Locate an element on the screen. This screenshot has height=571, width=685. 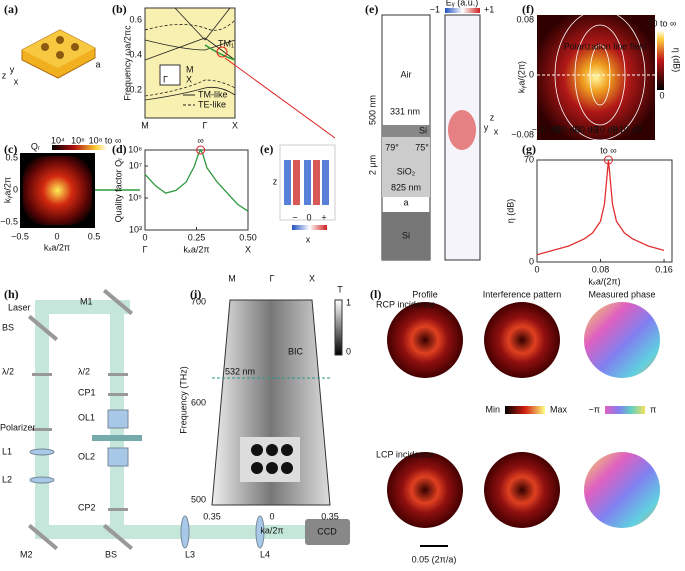
label: OL2 is located at coordinates (86, 456).